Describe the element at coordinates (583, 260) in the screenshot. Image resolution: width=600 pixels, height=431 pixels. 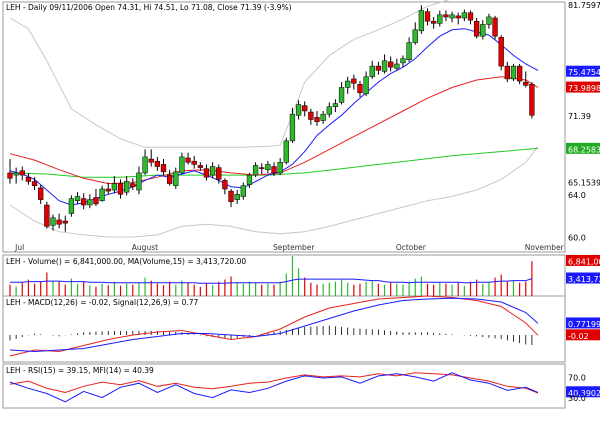
I see `volume-right-label-0: 6,841,000` at that location.